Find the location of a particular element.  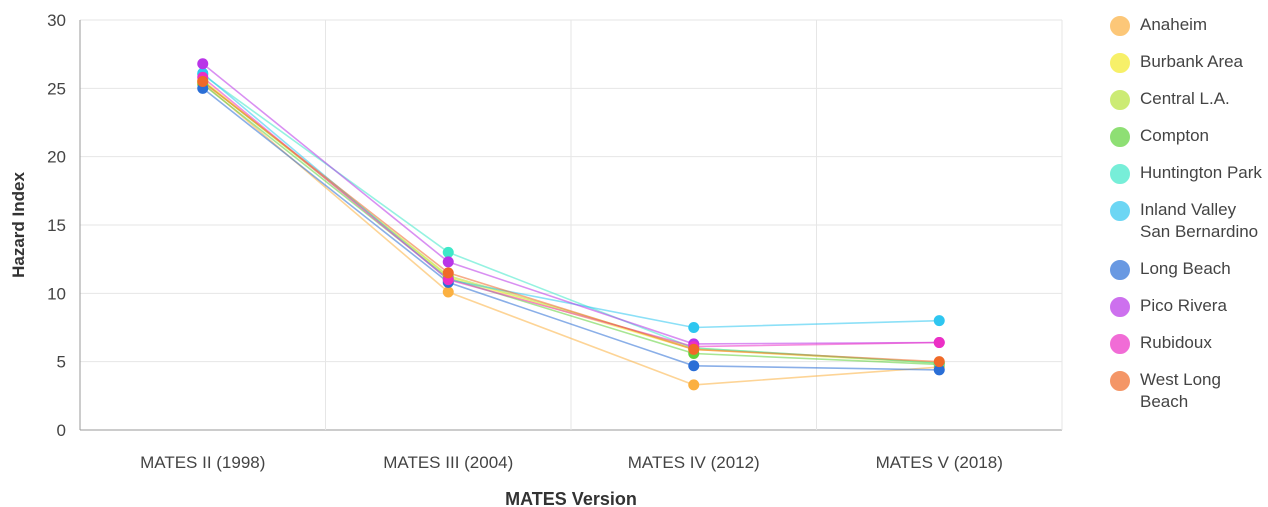

legend-item: Rubidoux is located at coordinates (1189, 343).